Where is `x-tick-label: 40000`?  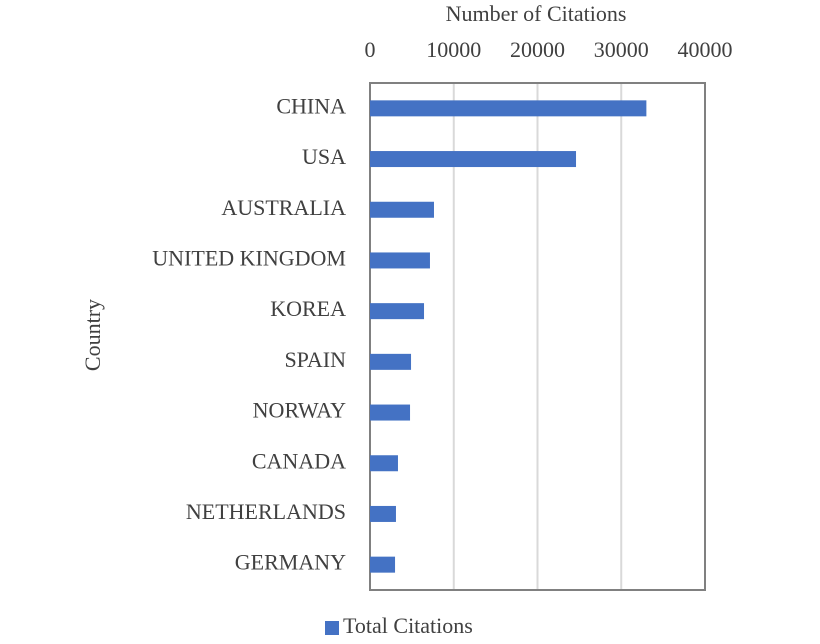
x-tick-label: 40000 is located at coordinates (705, 49).